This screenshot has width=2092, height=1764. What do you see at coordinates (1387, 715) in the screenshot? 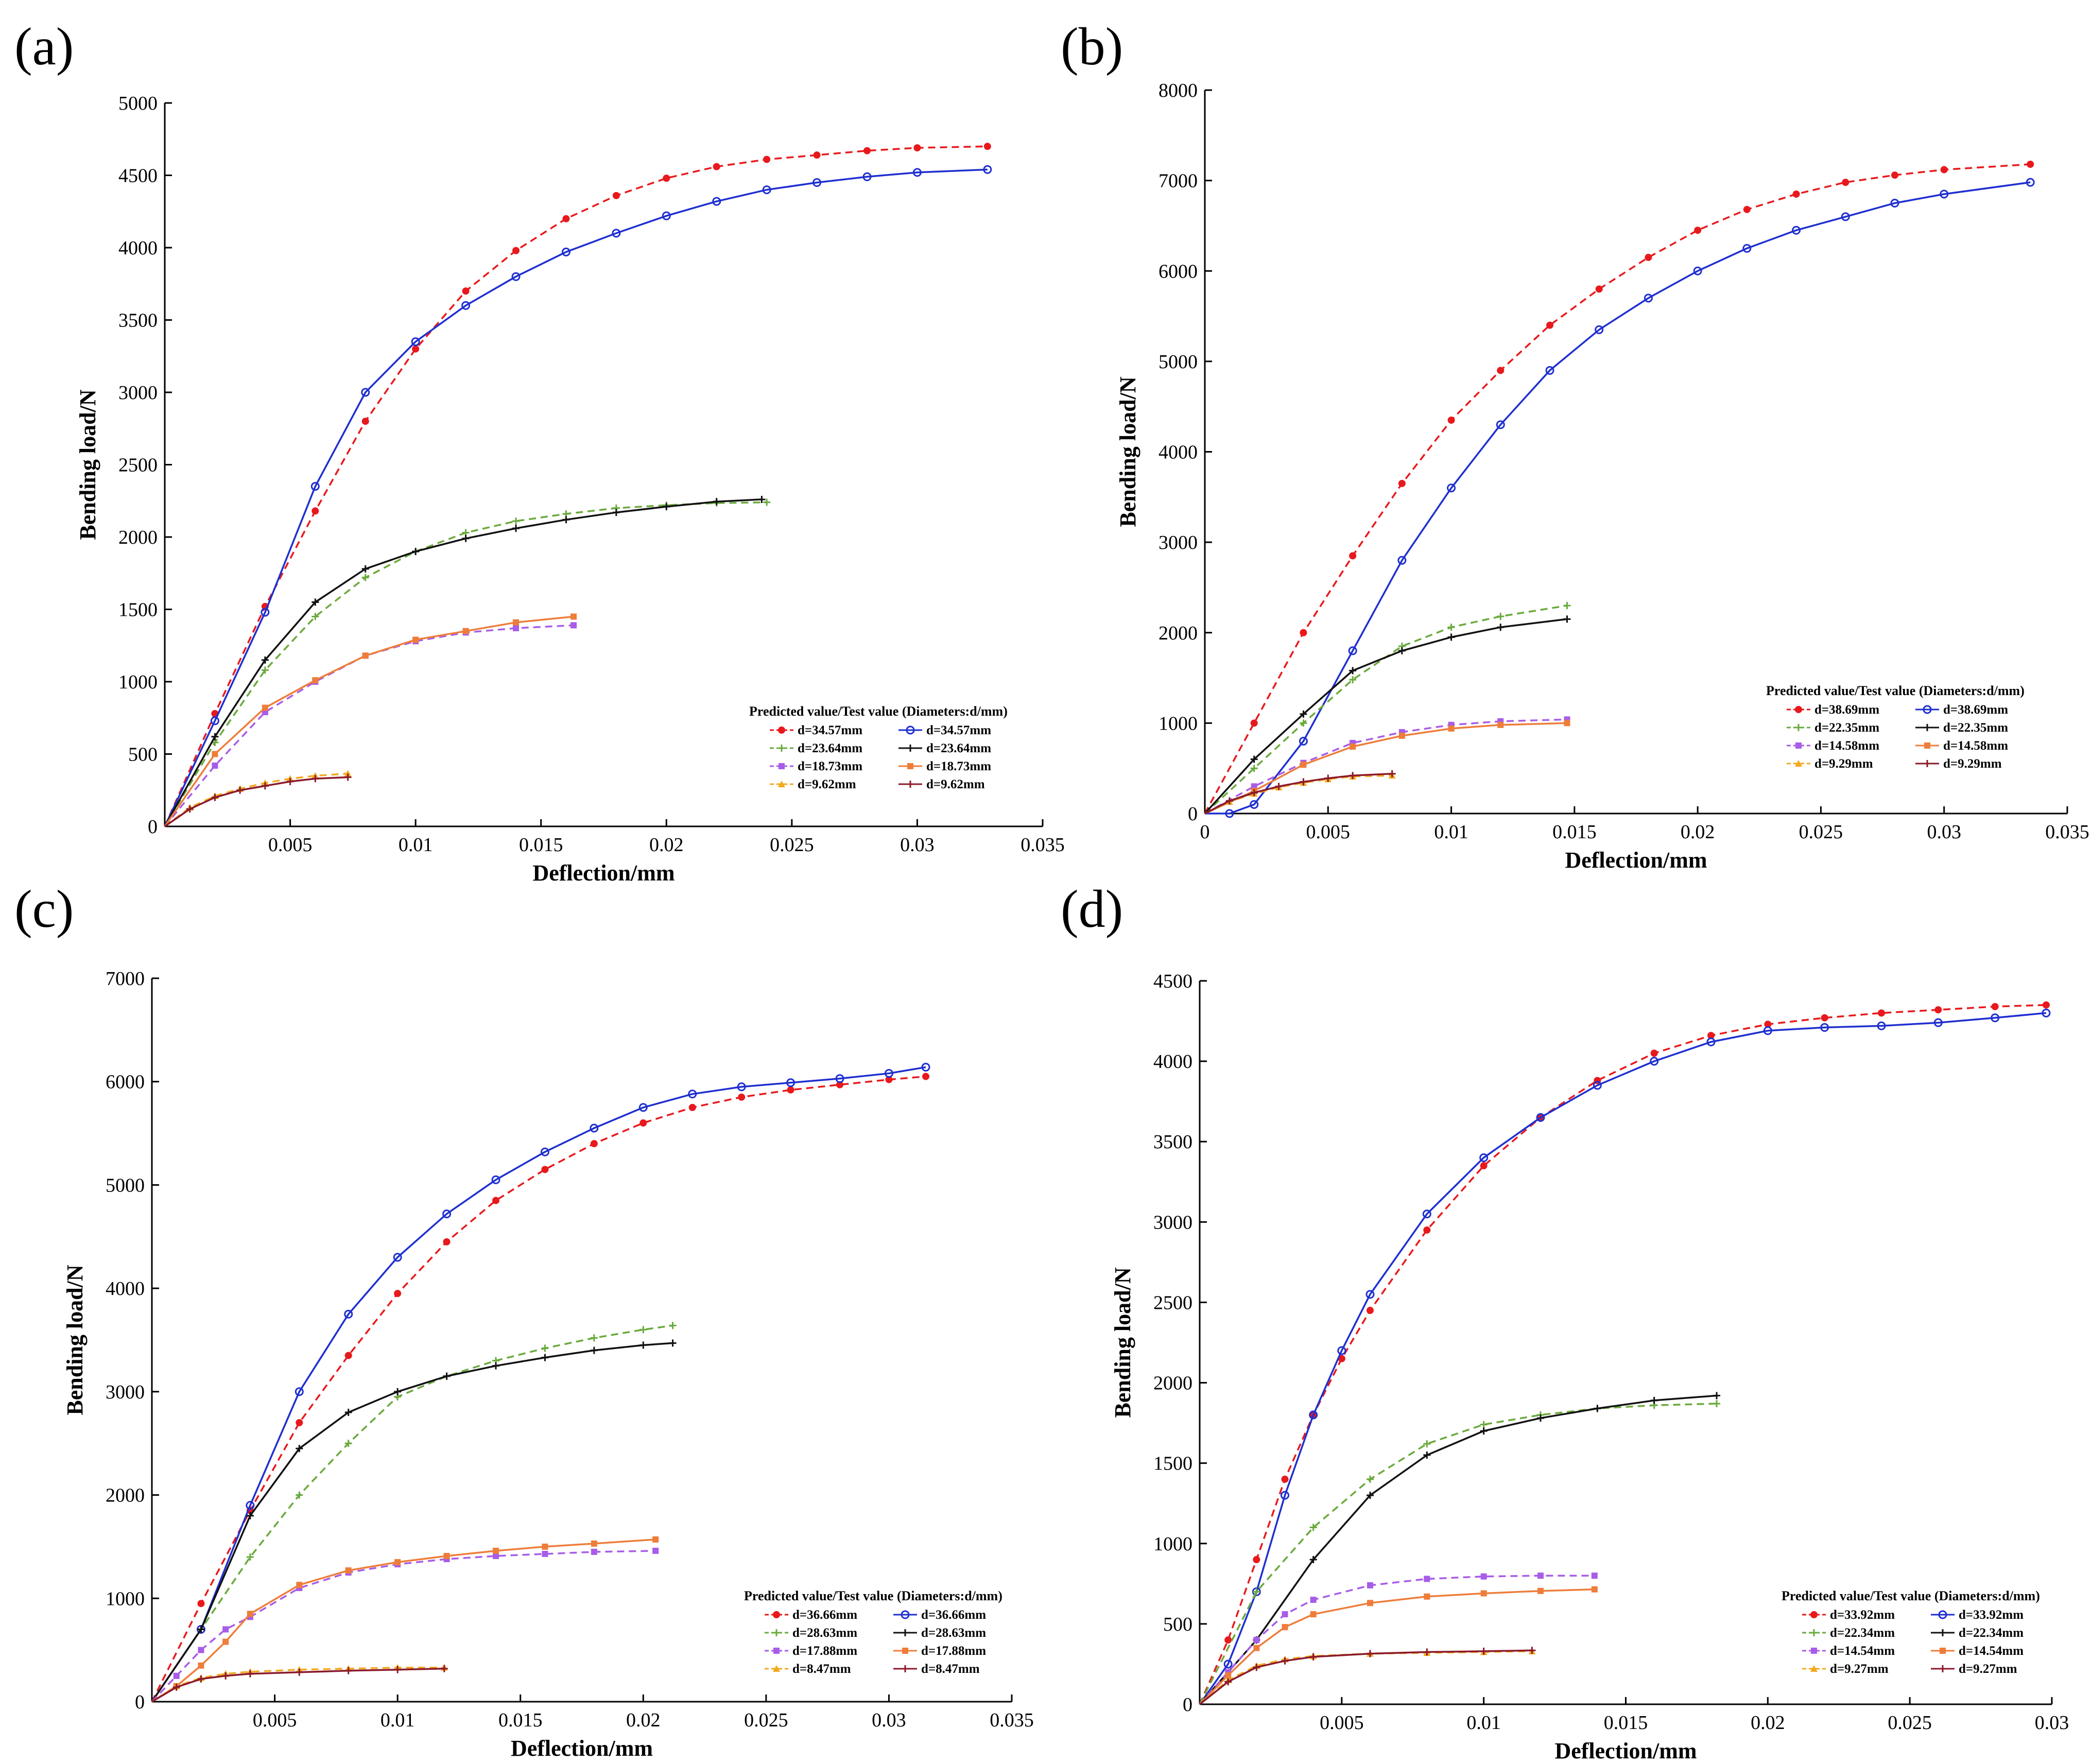
I see `series-test-d22.35mm` at bounding box center [1387, 715].